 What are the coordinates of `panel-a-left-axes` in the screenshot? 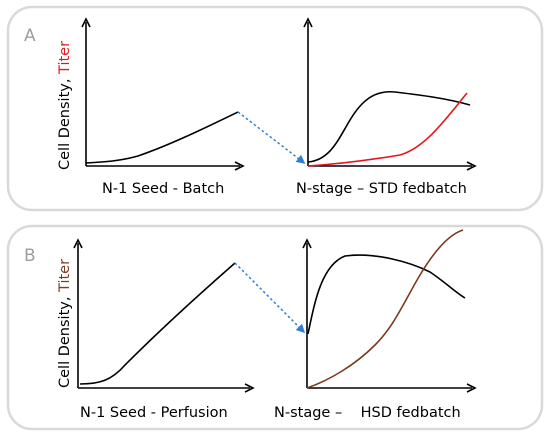 It's located at (163, 94).